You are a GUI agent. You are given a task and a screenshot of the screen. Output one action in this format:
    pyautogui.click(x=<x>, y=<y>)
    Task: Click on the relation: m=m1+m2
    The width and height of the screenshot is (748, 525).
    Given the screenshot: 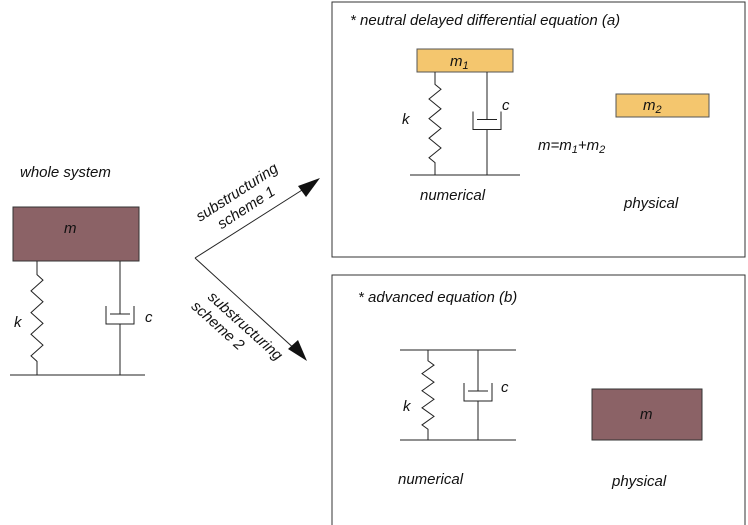 What is the action you would take?
    pyautogui.click(x=571, y=146)
    